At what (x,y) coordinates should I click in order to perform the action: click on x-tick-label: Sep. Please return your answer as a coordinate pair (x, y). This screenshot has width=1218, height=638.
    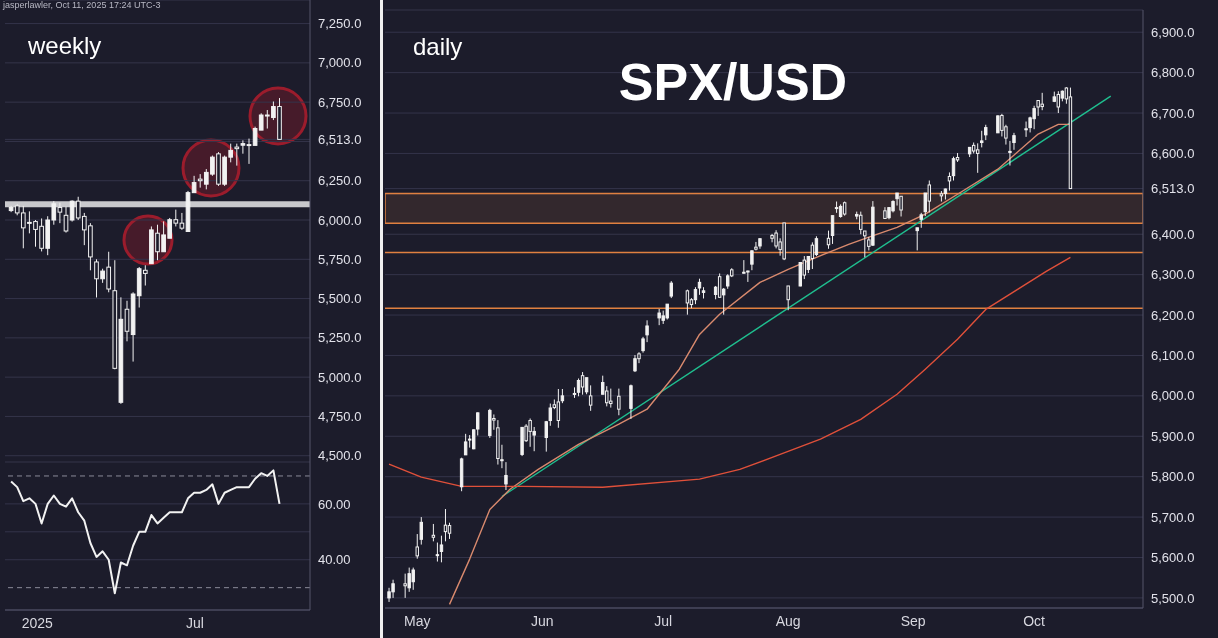
    Looking at the image, I should click on (913, 620).